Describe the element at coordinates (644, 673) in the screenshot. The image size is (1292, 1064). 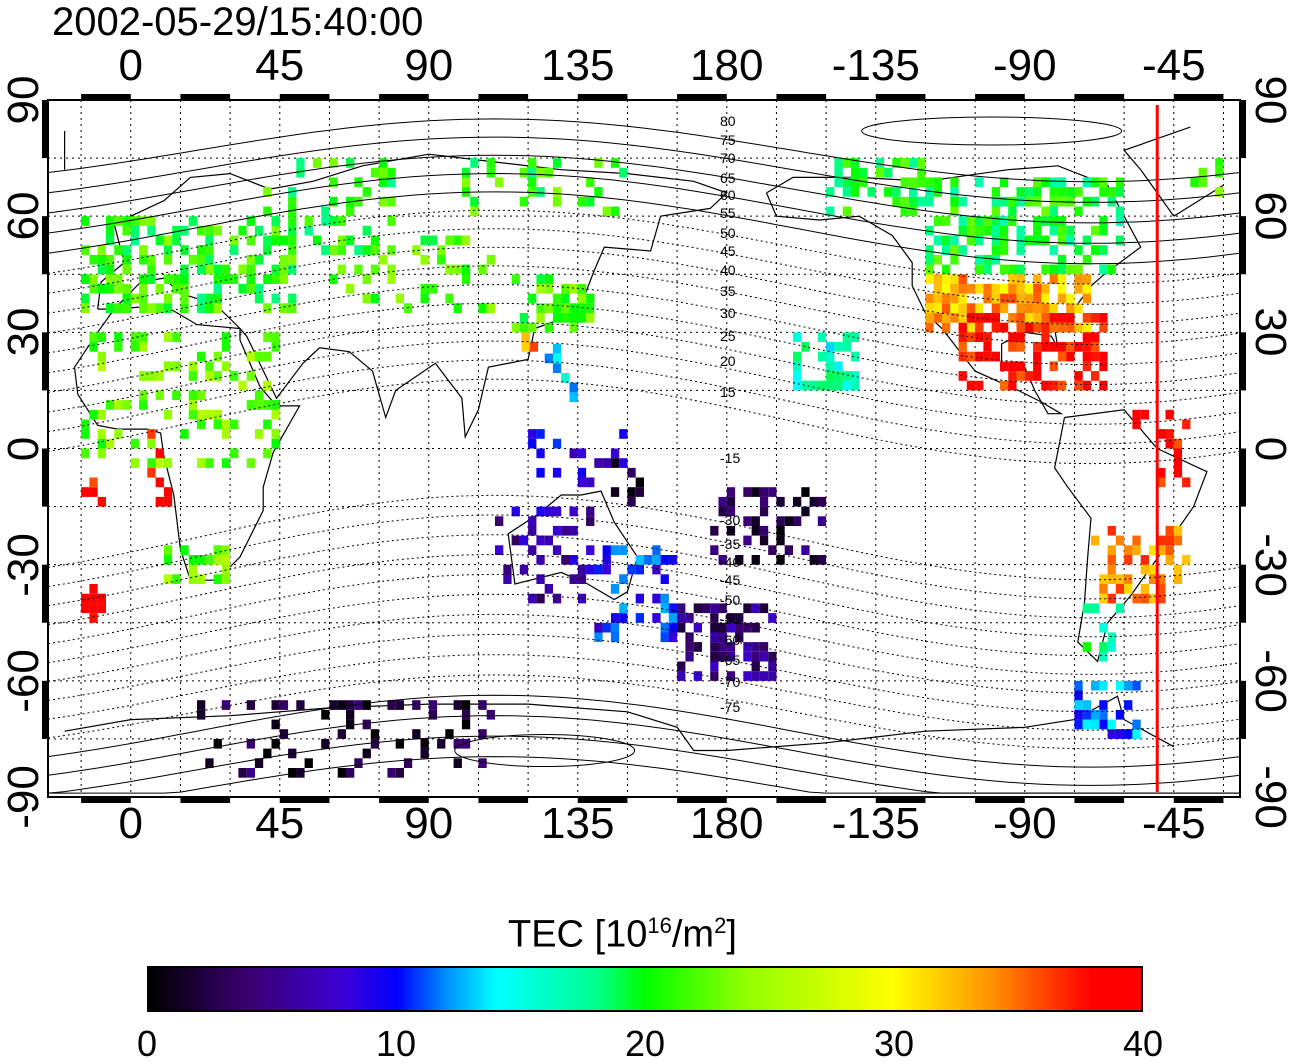
I see `contour-line` at that location.